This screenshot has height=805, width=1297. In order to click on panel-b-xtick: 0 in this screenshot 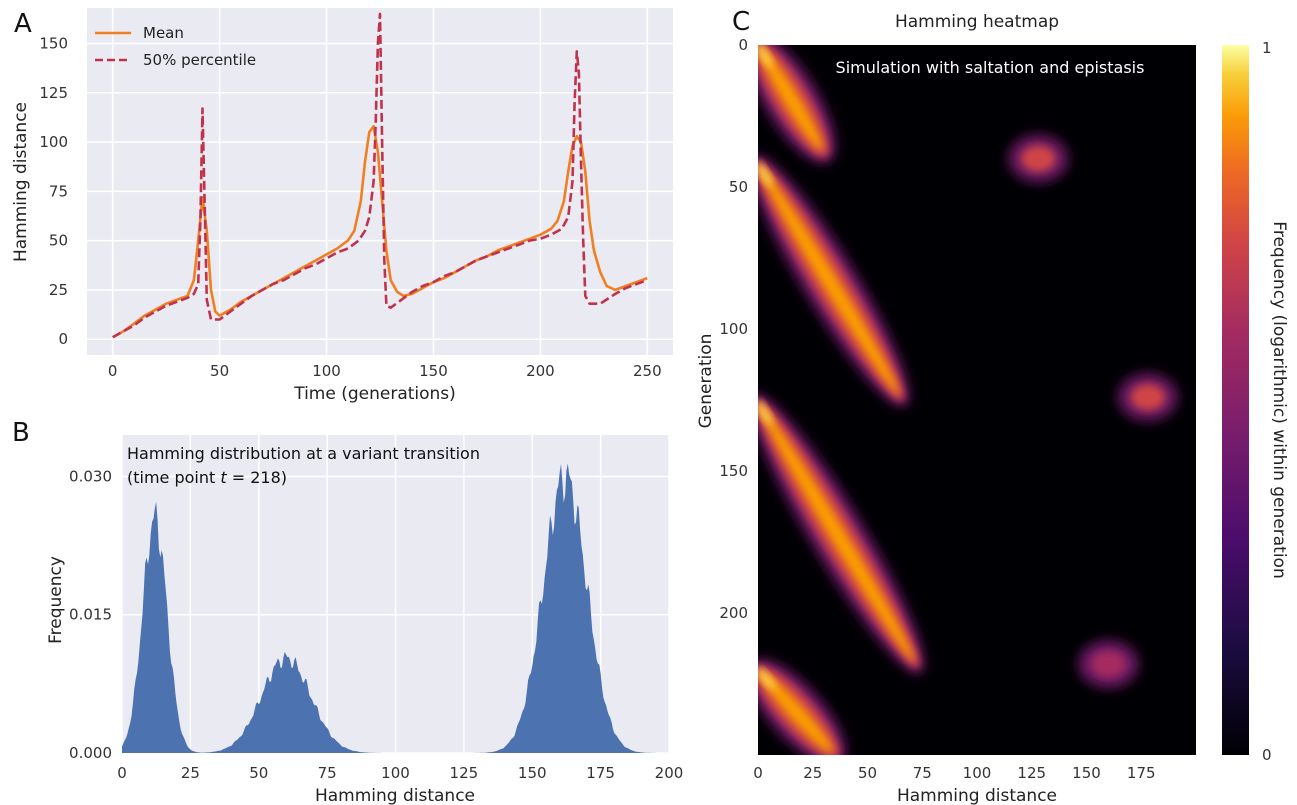, I will do `click(122, 773)`.